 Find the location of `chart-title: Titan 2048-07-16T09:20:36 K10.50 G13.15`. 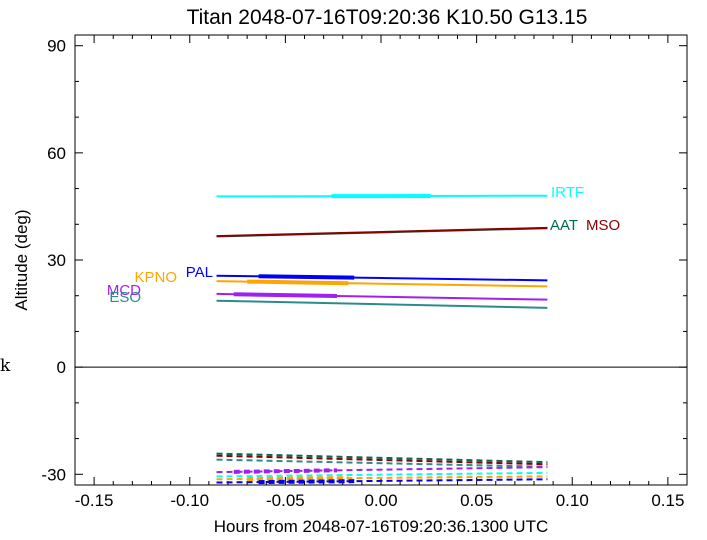

chart-title: Titan 2048-07-16T09:20:36 K10.50 G13.15 is located at coordinates (387, 17).